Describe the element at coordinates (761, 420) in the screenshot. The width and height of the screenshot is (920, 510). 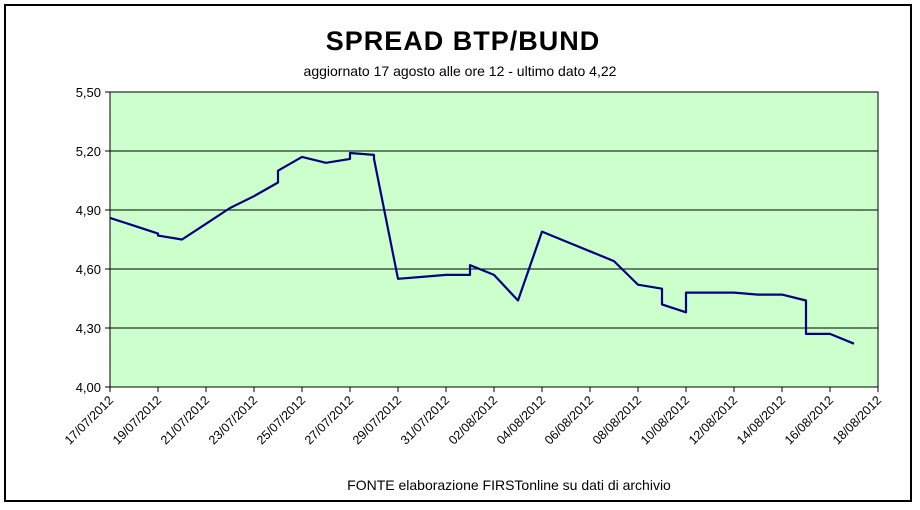
I see `x-tick-label: 14/08/2012` at that location.